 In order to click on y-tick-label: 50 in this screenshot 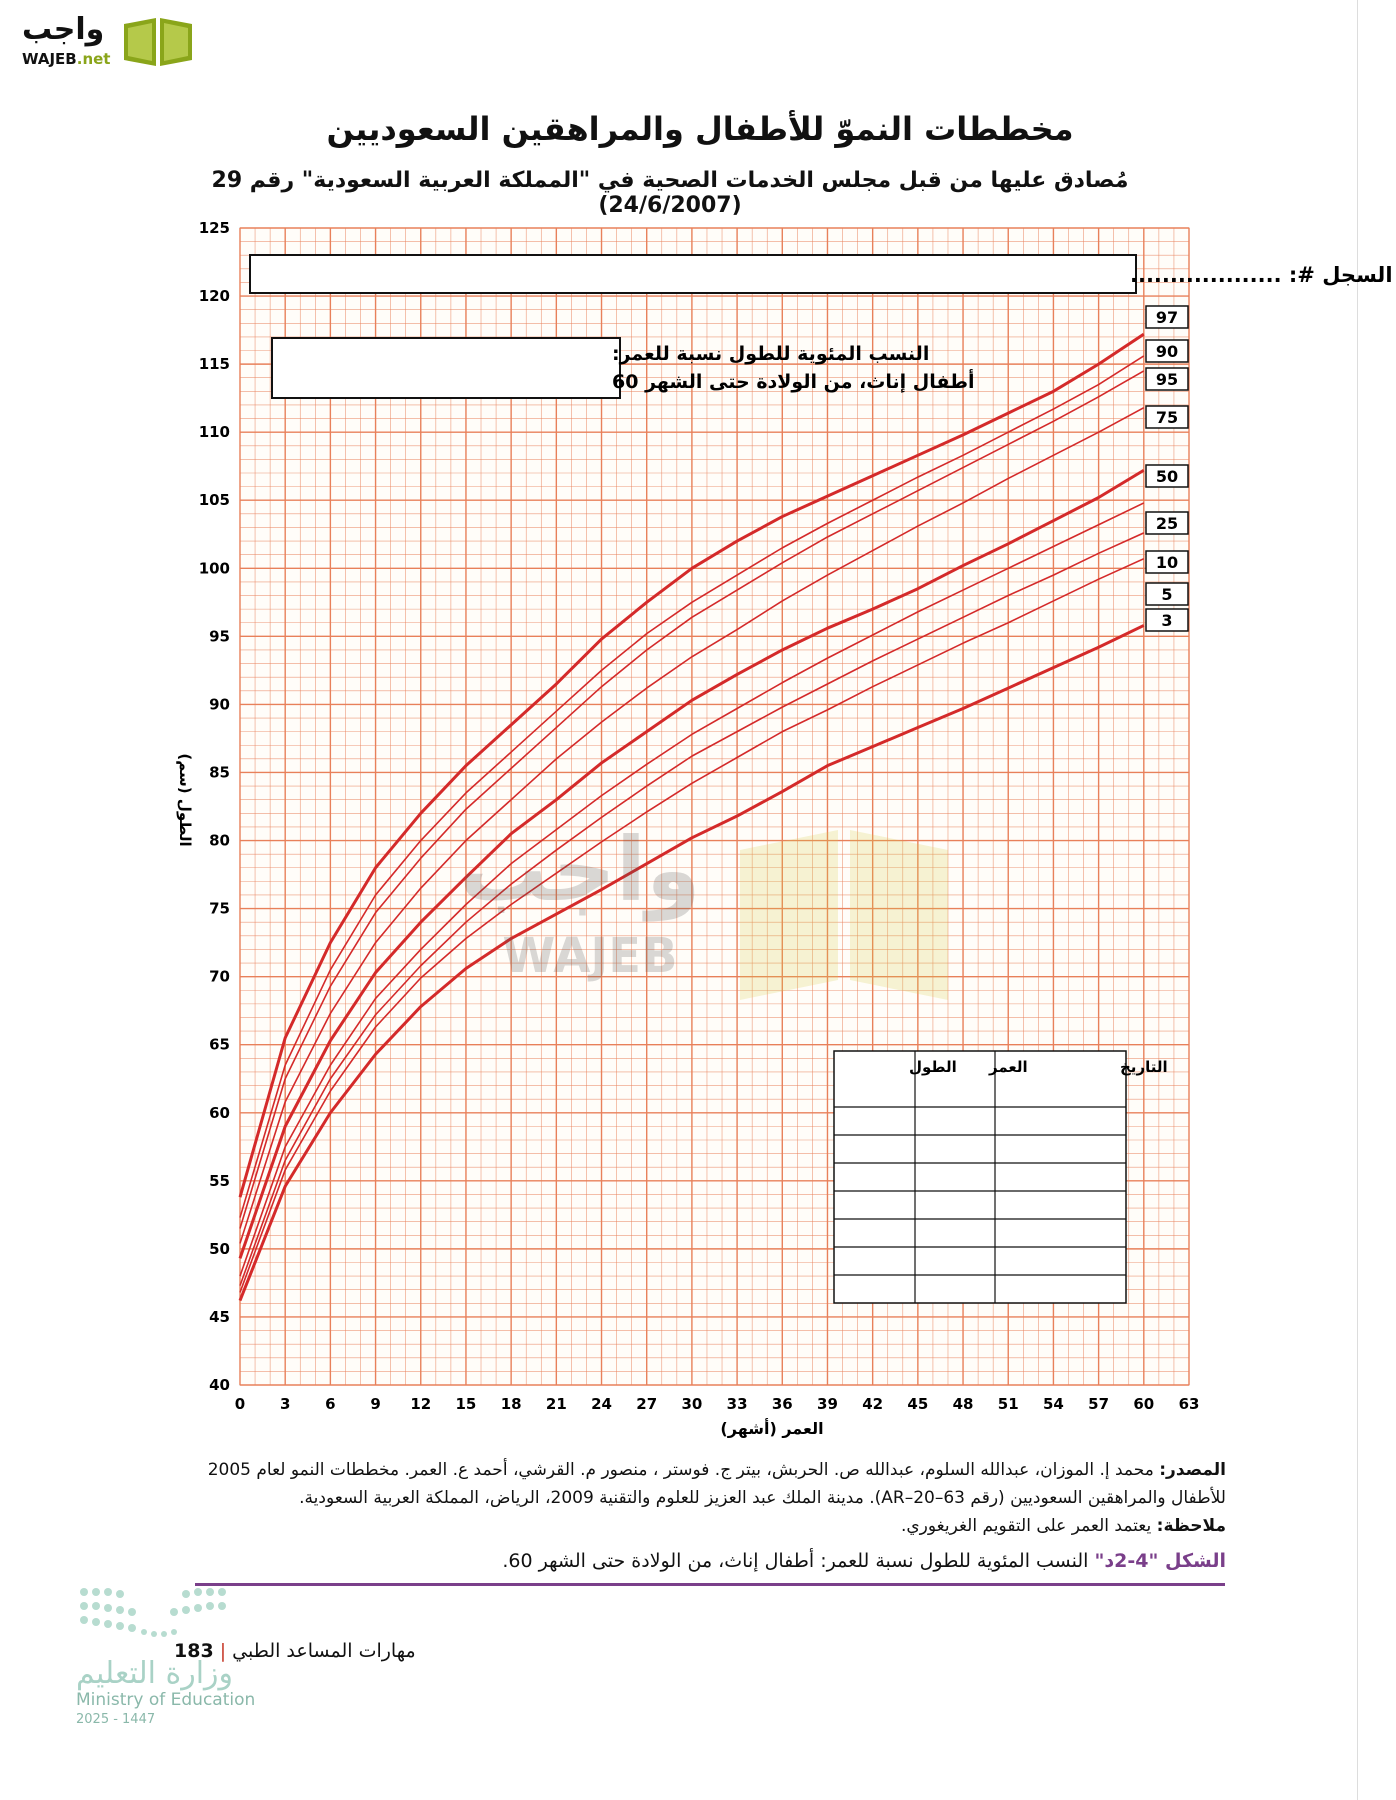, I will do `click(219, 1249)`.